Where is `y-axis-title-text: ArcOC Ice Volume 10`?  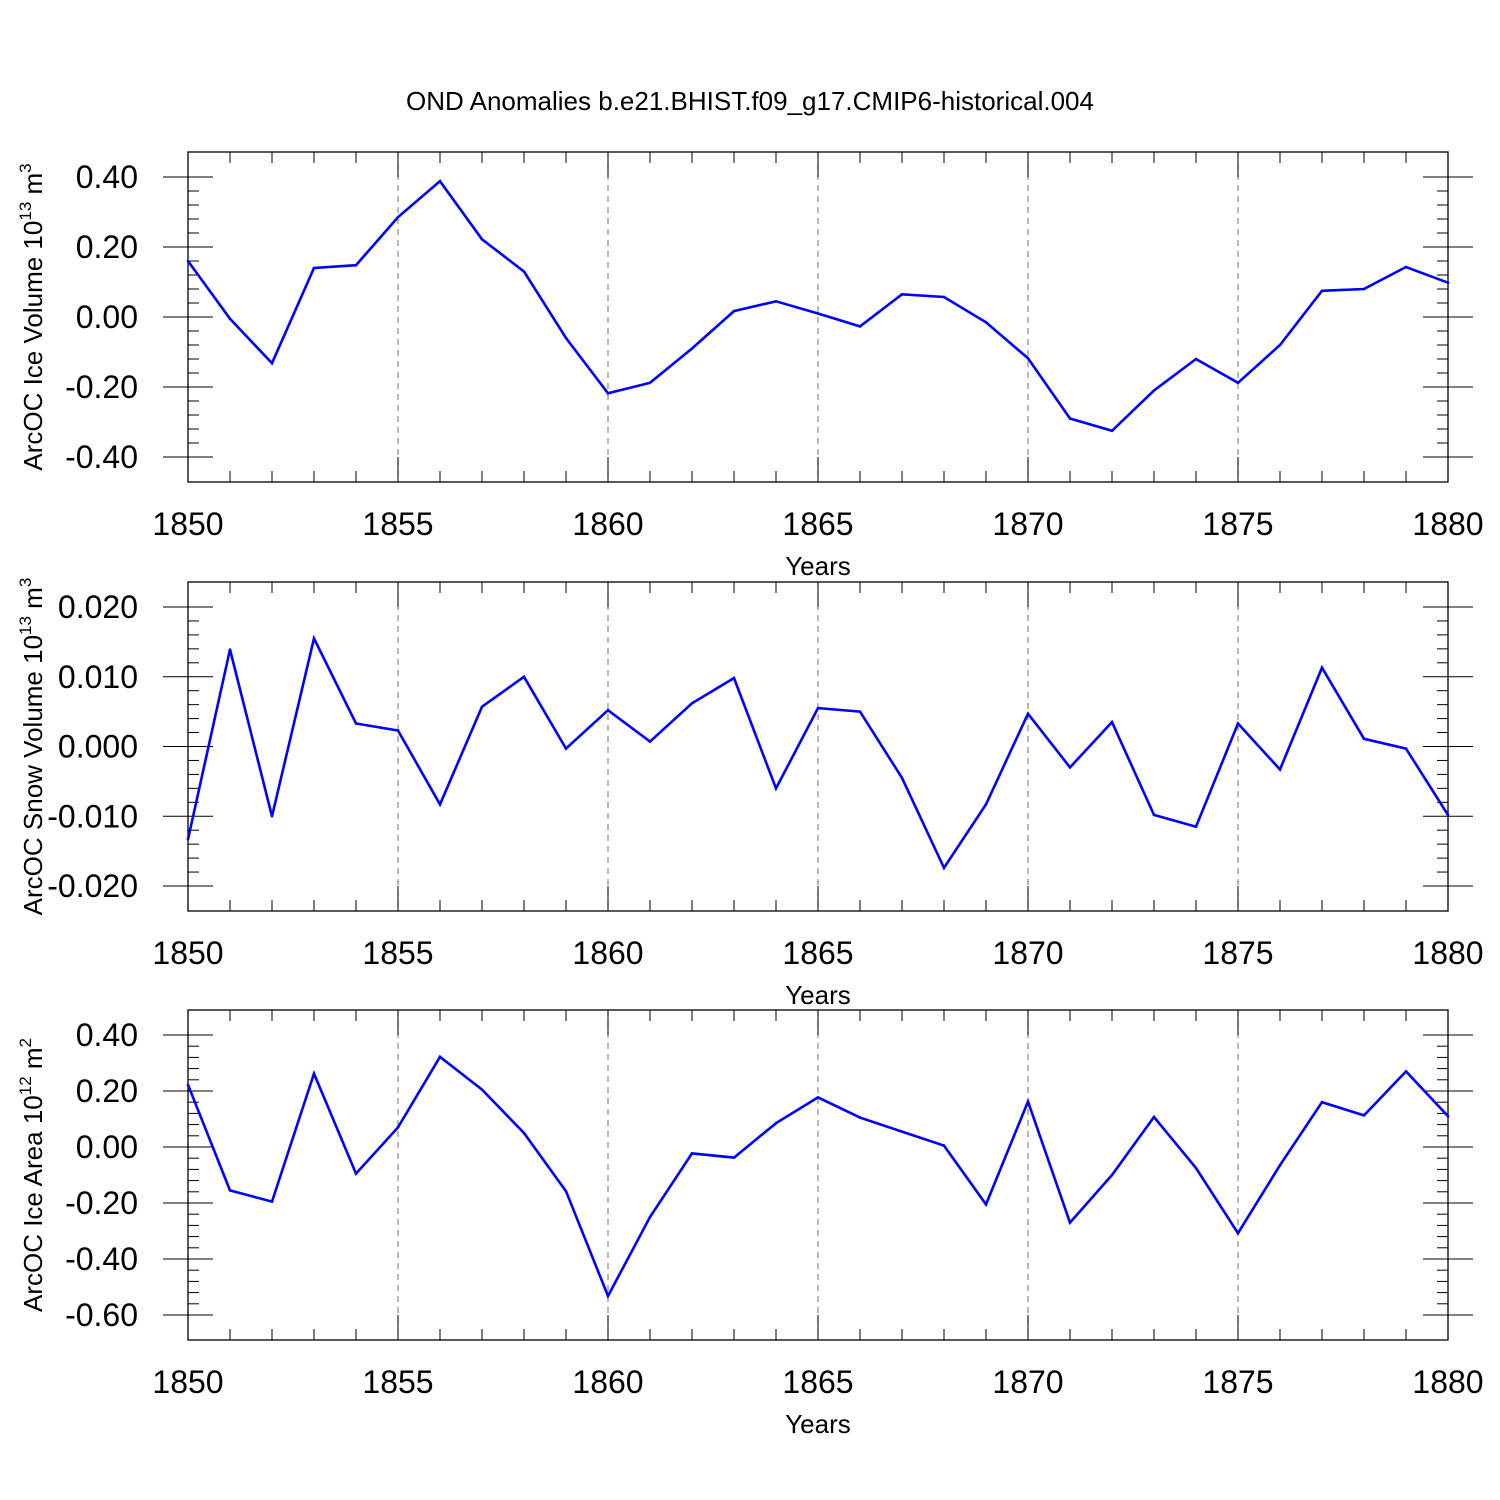 y-axis-title-text: ArcOC Ice Volume 10 is located at coordinates (33, 346).